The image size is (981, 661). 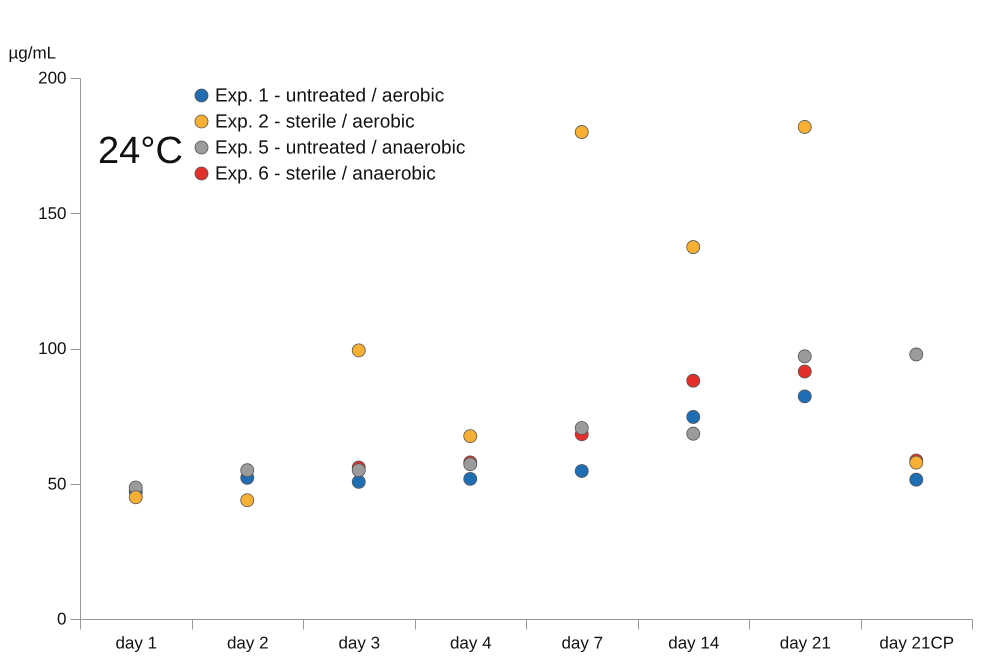 I want to click on x-tick-label: day 21CP, so click(x=916, y=643).